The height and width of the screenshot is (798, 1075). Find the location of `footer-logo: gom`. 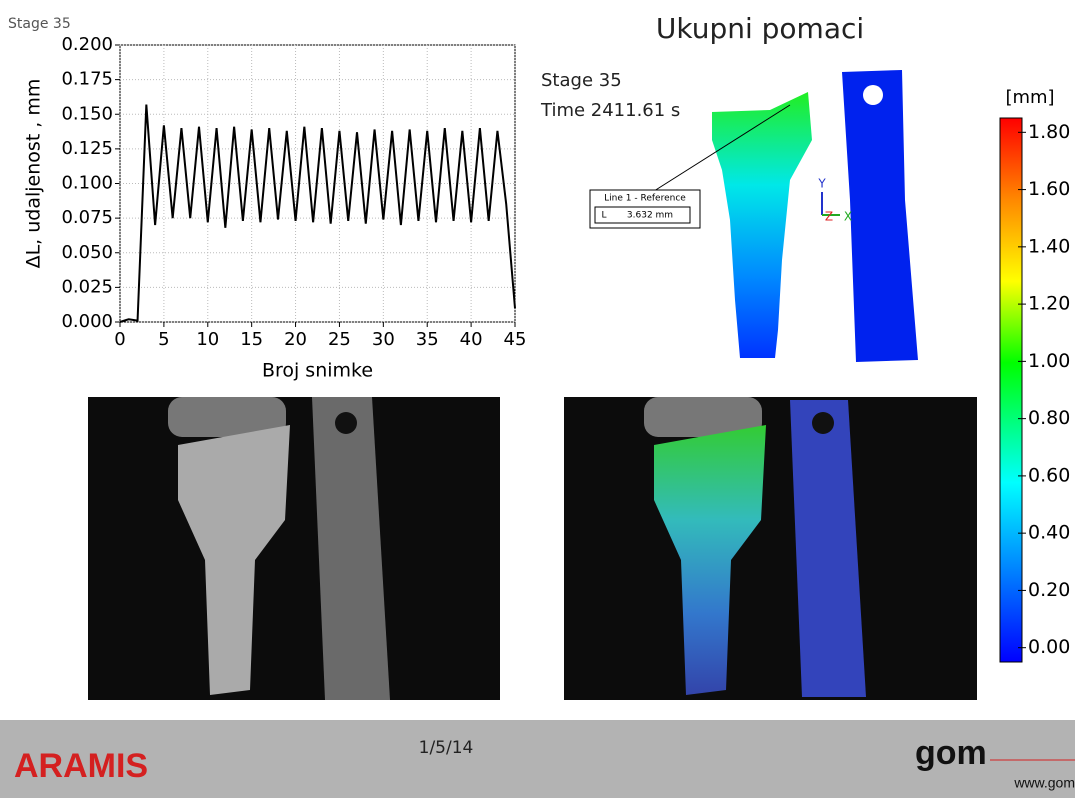

footer-logo: gom is located at coordinates (951, 753).